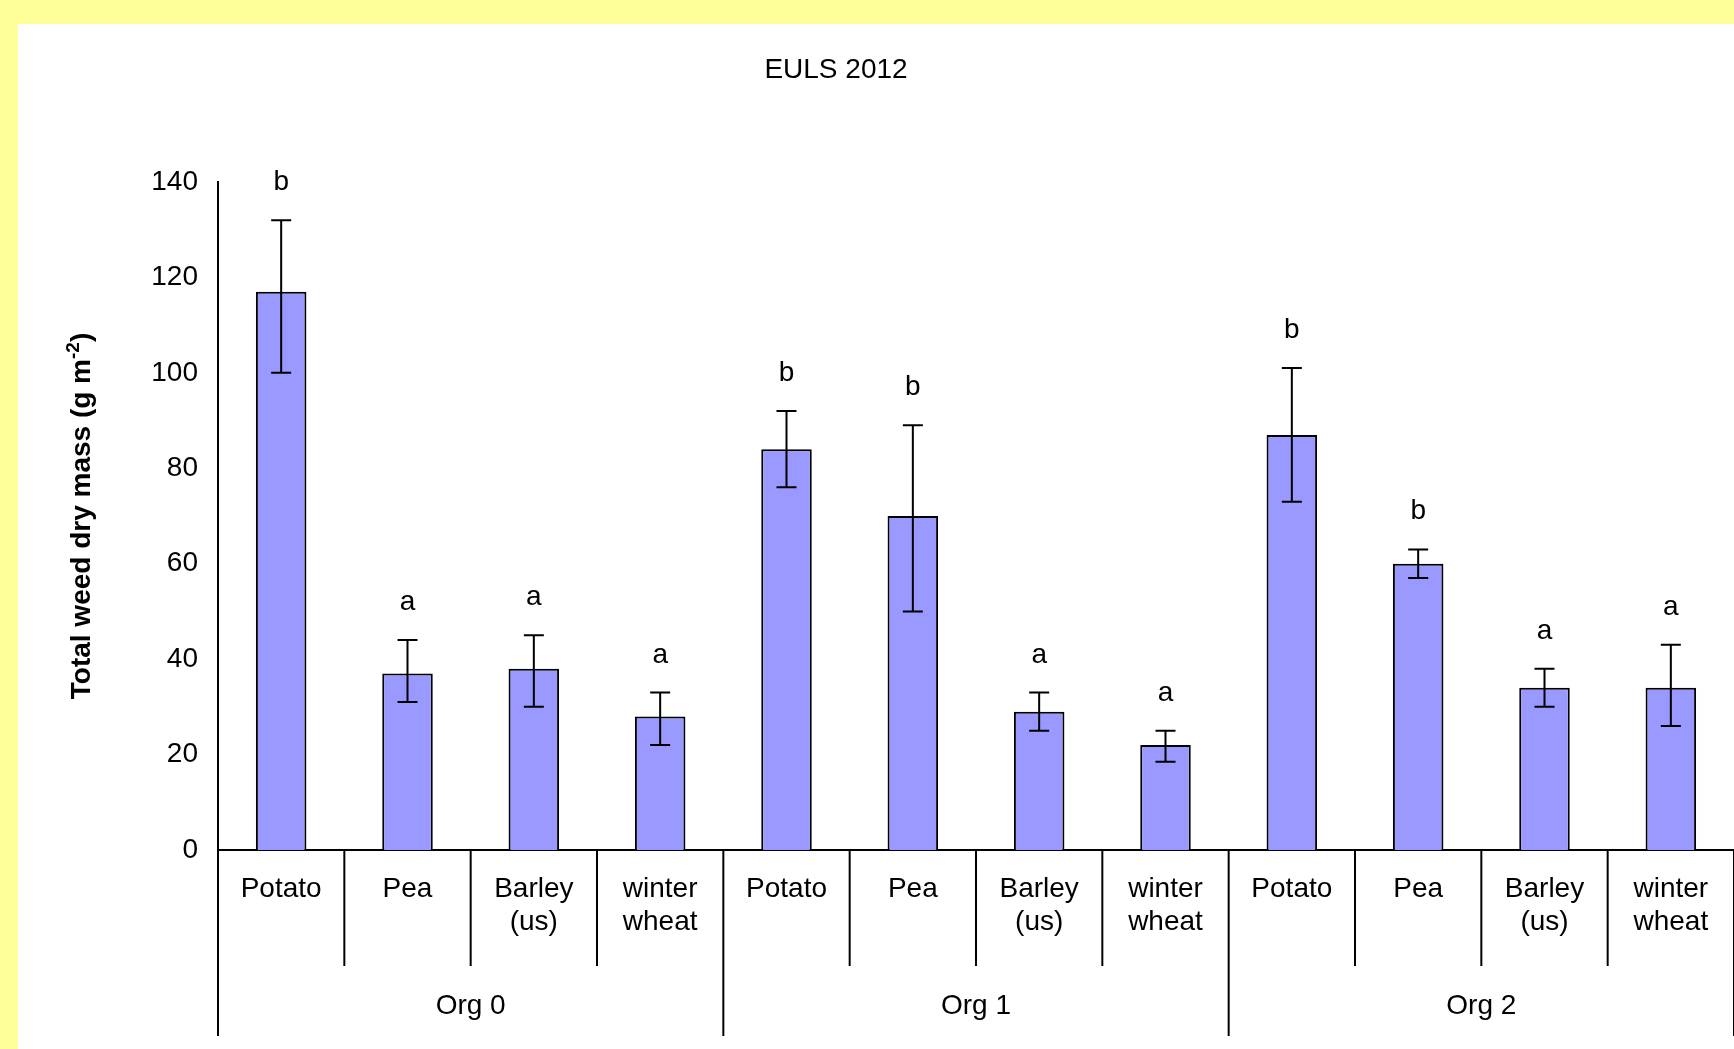 The image size is (1734, 1049). Describe the element at coordinates (79, 516) in the screenshot. I see `y-axis-title: Total weed dry mass (g m-2)` at that location.